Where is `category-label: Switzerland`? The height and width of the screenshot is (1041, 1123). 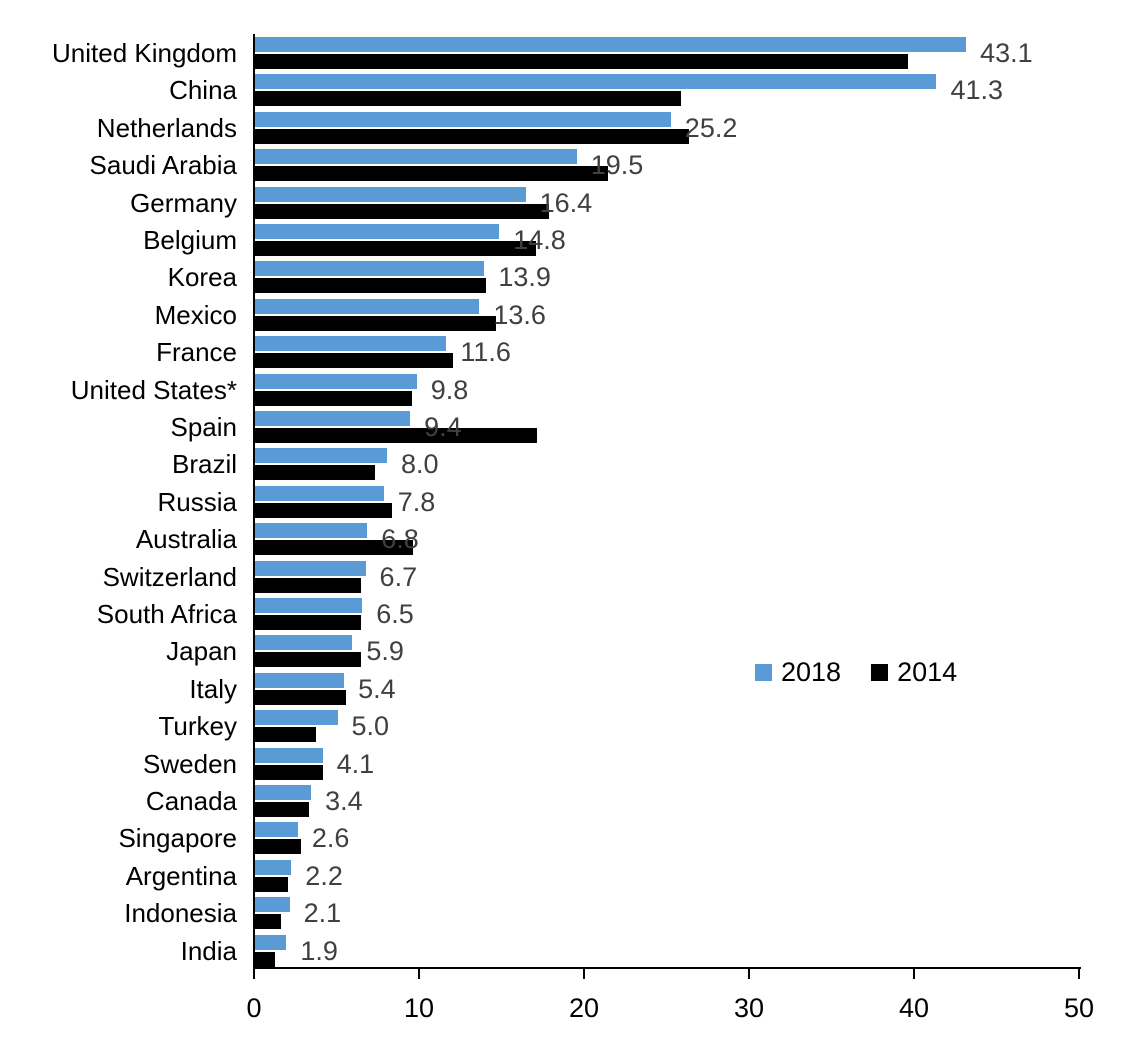
category-label: Switzerland is located at coordinates (169, 576).